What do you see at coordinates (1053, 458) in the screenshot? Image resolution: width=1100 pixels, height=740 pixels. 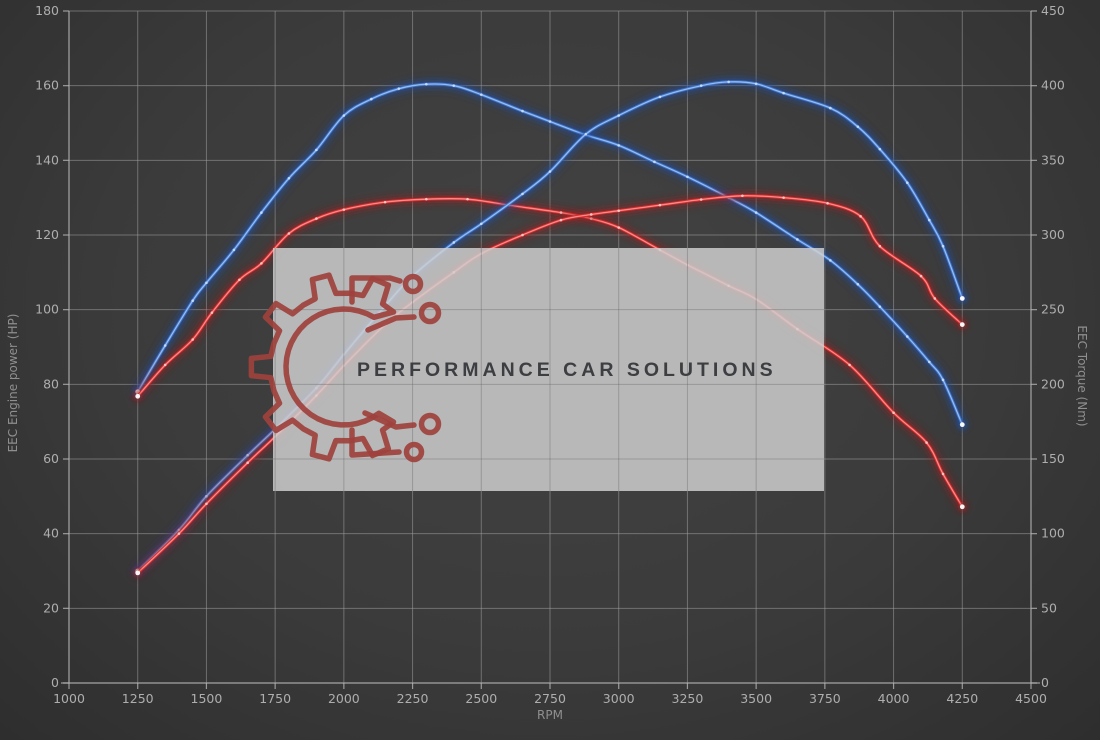 I see `right-tick-label: 150` at bounding box center [1053, 458].